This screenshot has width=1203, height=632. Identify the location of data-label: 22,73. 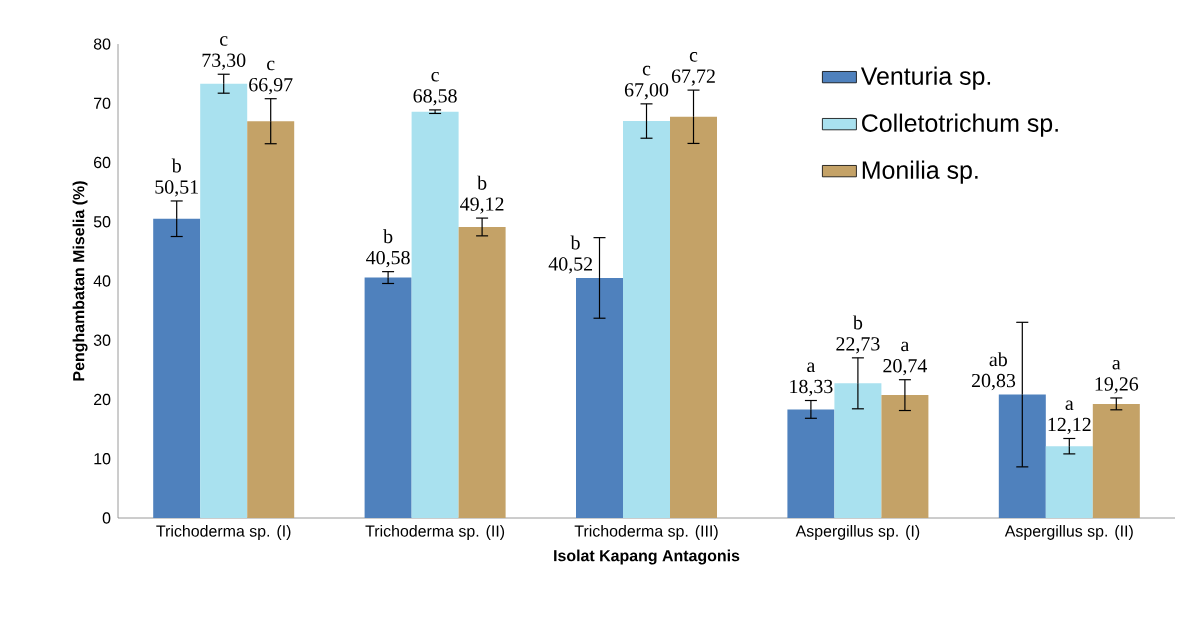
(858, 345).